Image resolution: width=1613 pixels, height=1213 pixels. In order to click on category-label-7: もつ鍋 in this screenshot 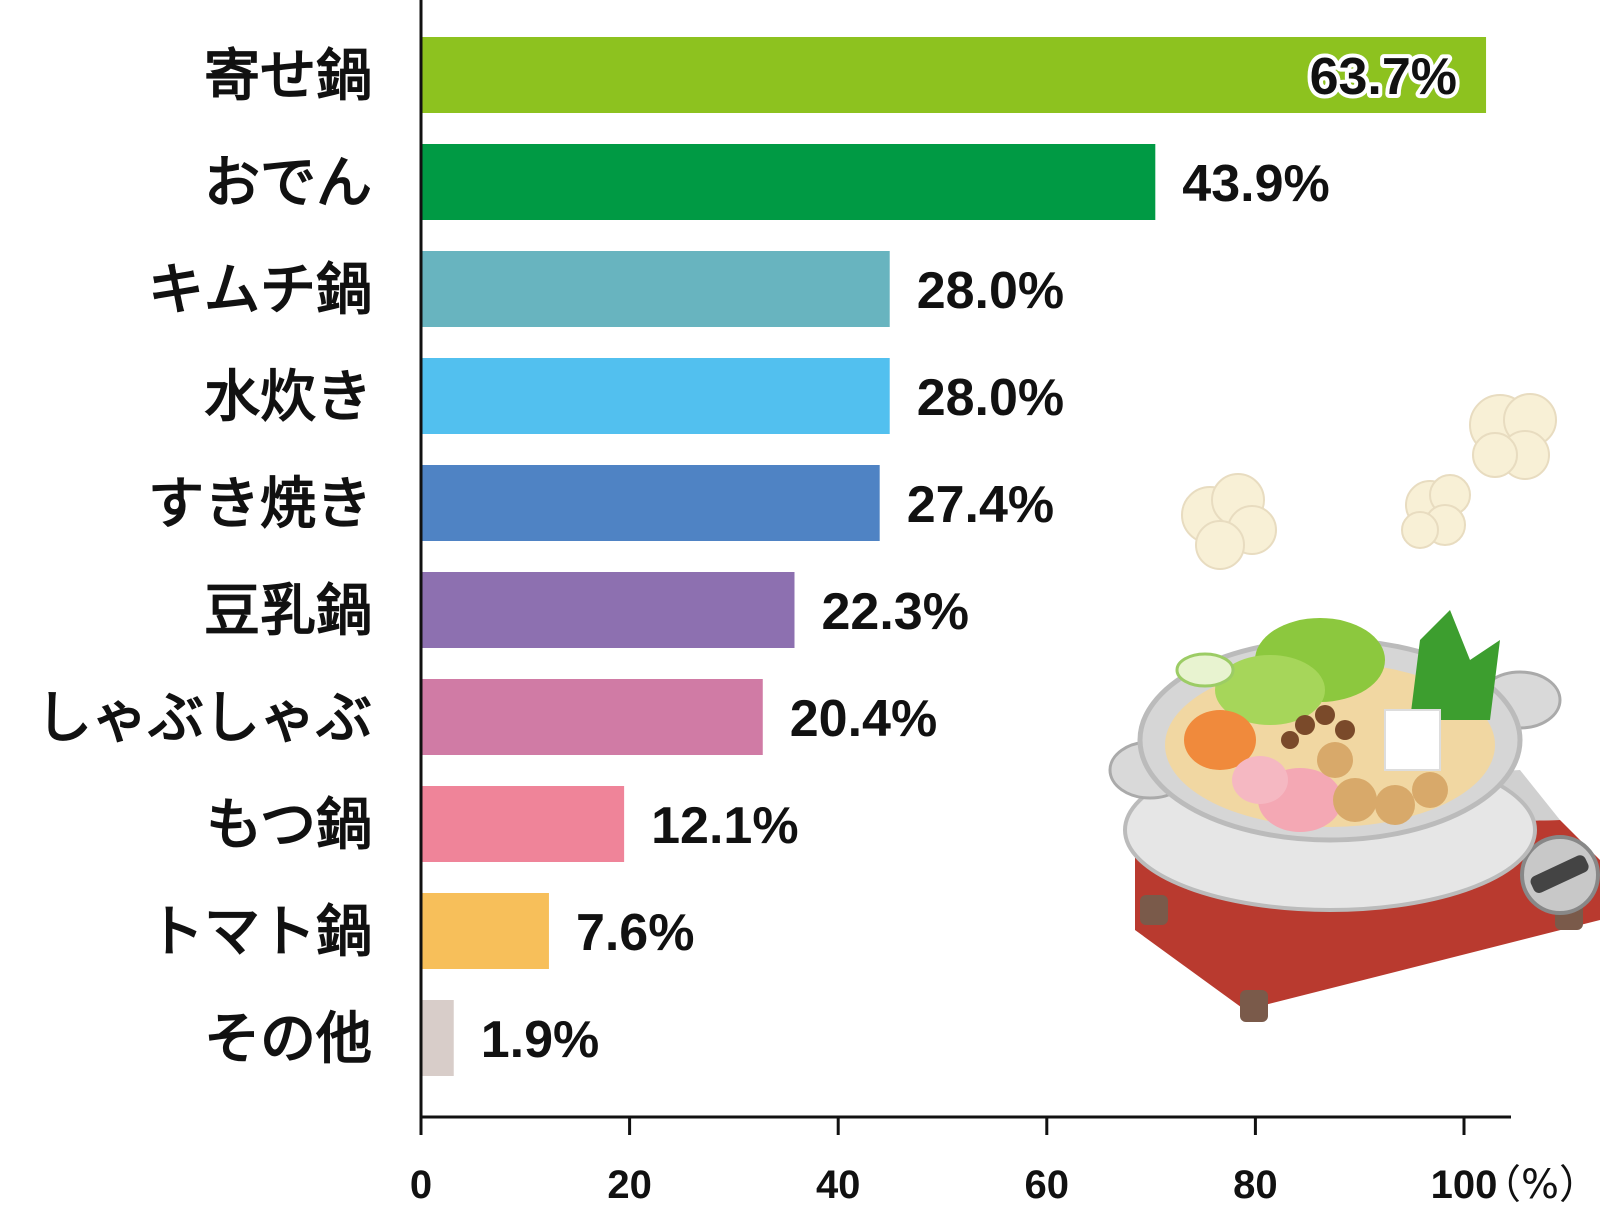, I will do `click(289, 825)`.